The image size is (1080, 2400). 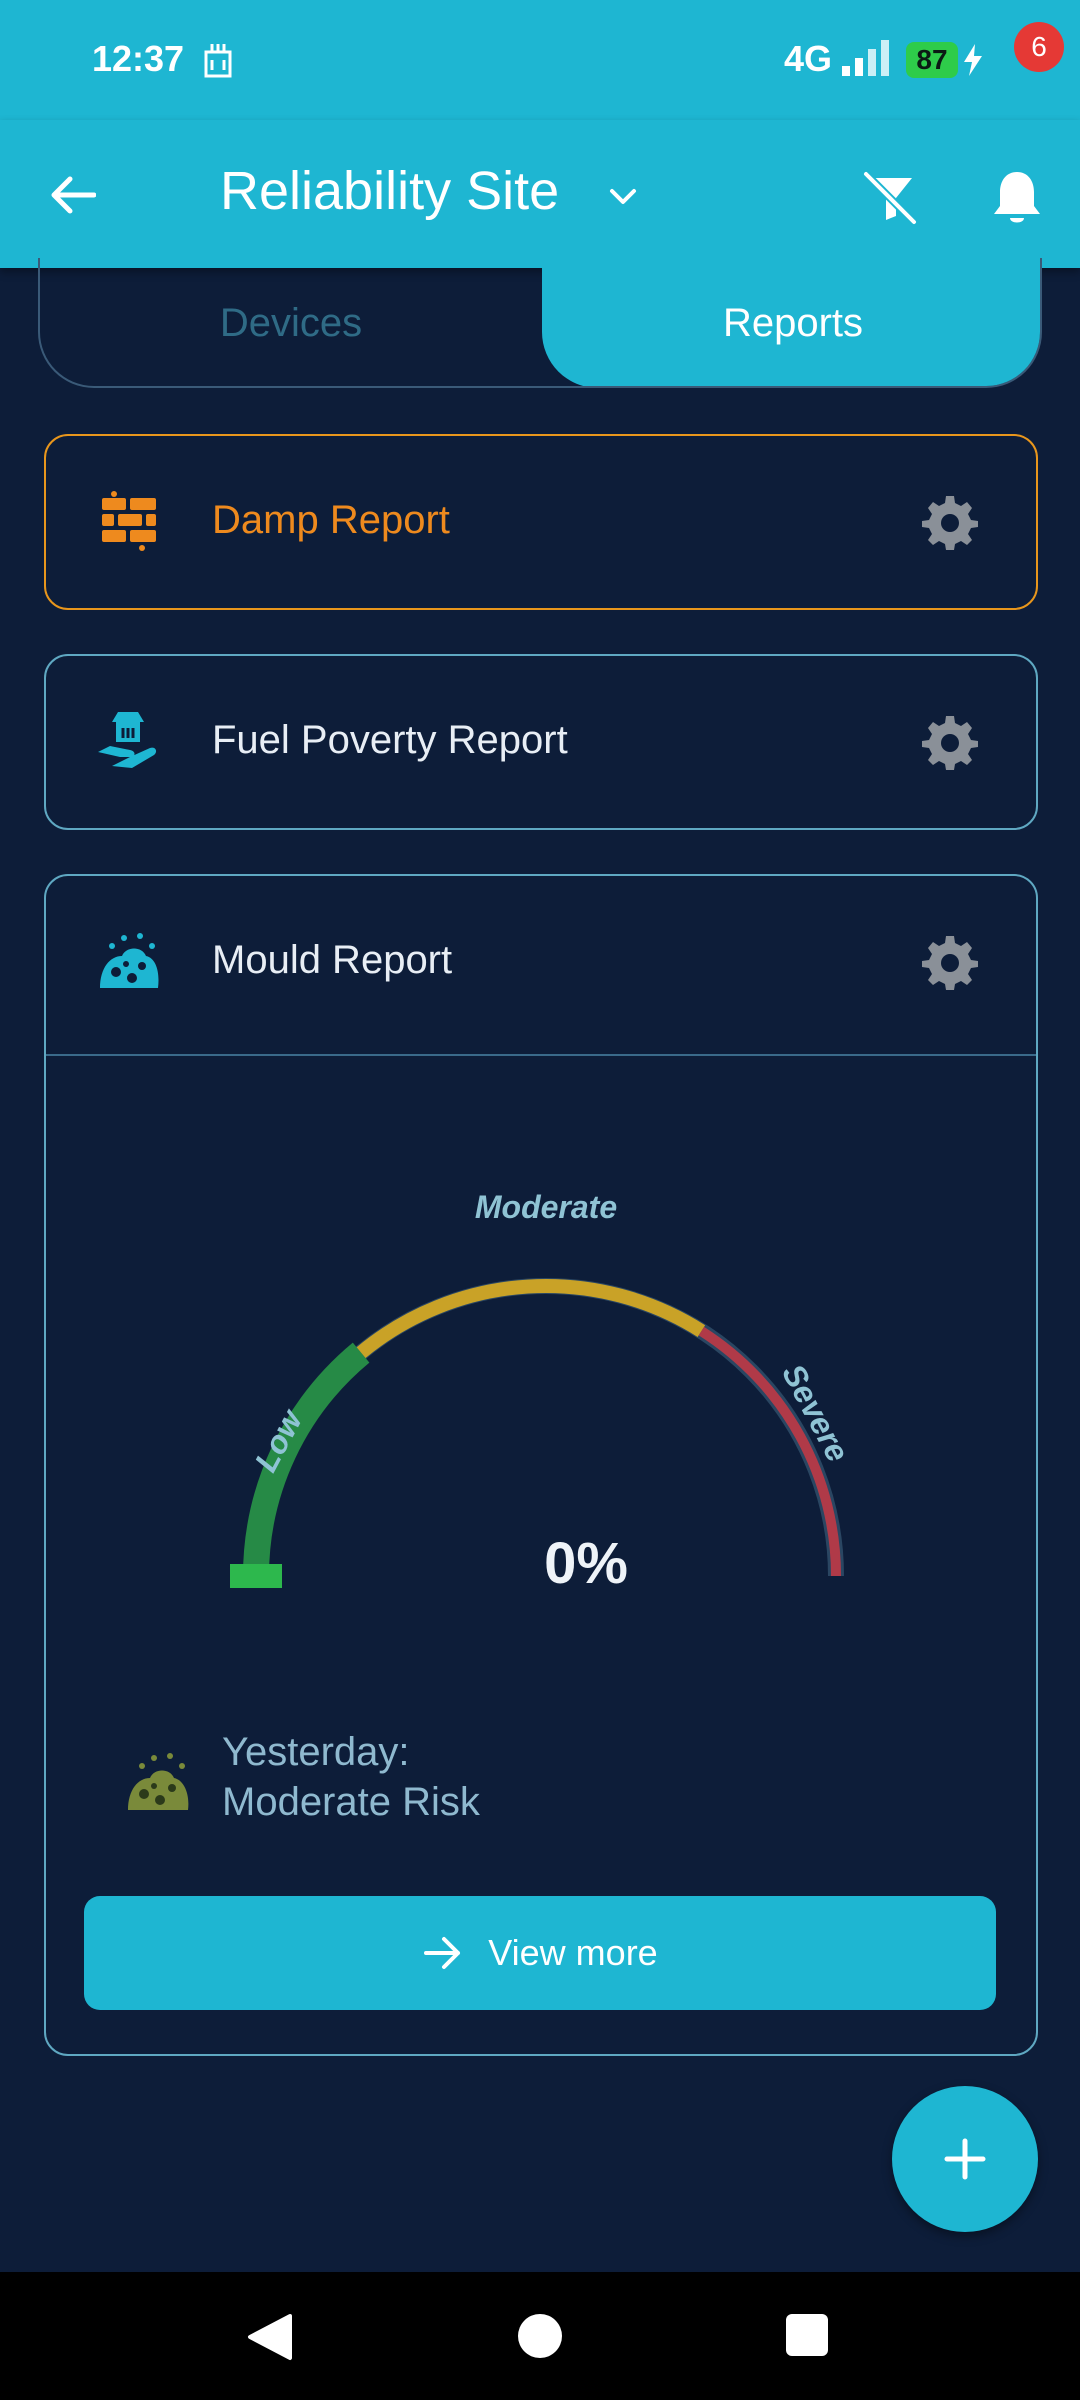 I want to click on site-title: Reliability Site, so click(x=390, y=191).